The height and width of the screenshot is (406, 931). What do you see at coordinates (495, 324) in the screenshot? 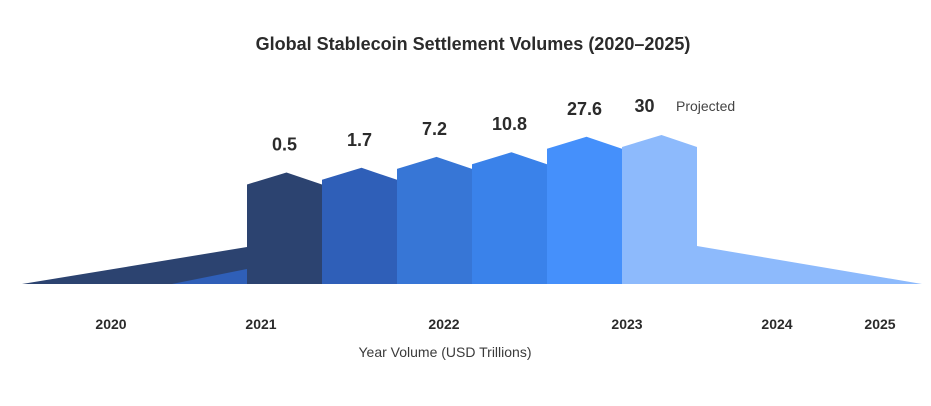
I see `x-axis-ticks: 2020 2021 2022 2023 2024 2025` at bounding box center [495, 324].